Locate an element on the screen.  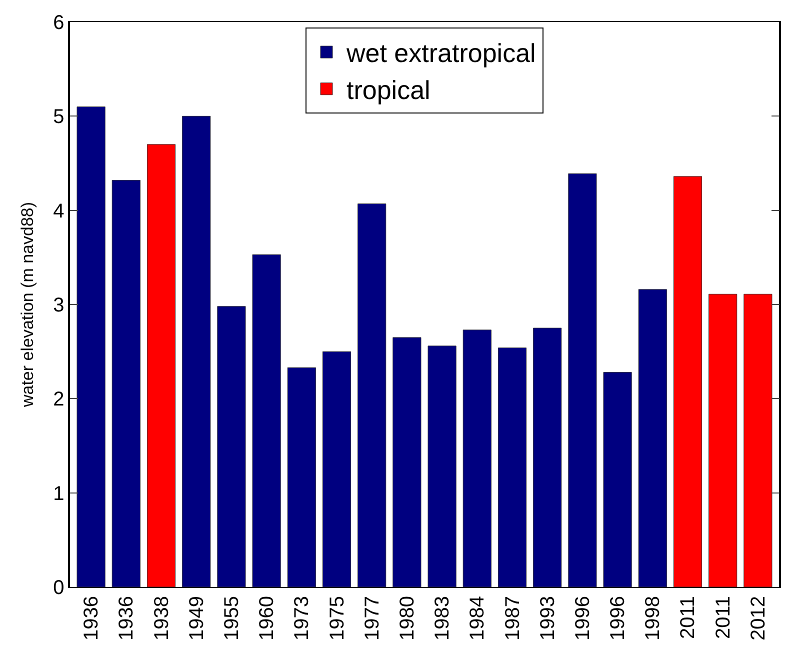
y-tick-label: 0 is located at coordinates (58, 588).